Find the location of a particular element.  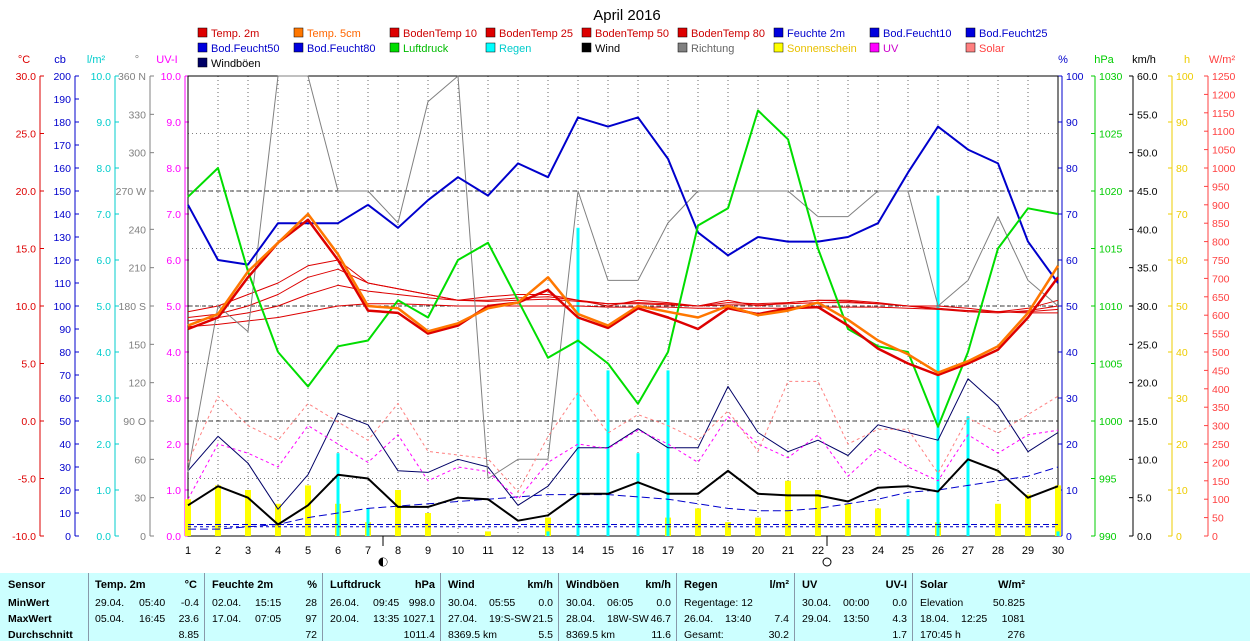

pressure-axis-tick-label: 1010 is located at coordinates (1111, 307).